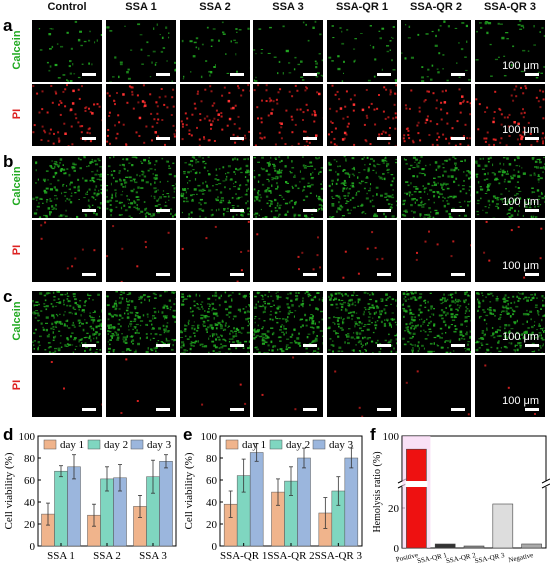 The width and height of the screenshot is (550, 569). What do you see at coordinates (215, 386) in the screenshot?
I see `micrograph-tile` at bounding box center [215, 386].